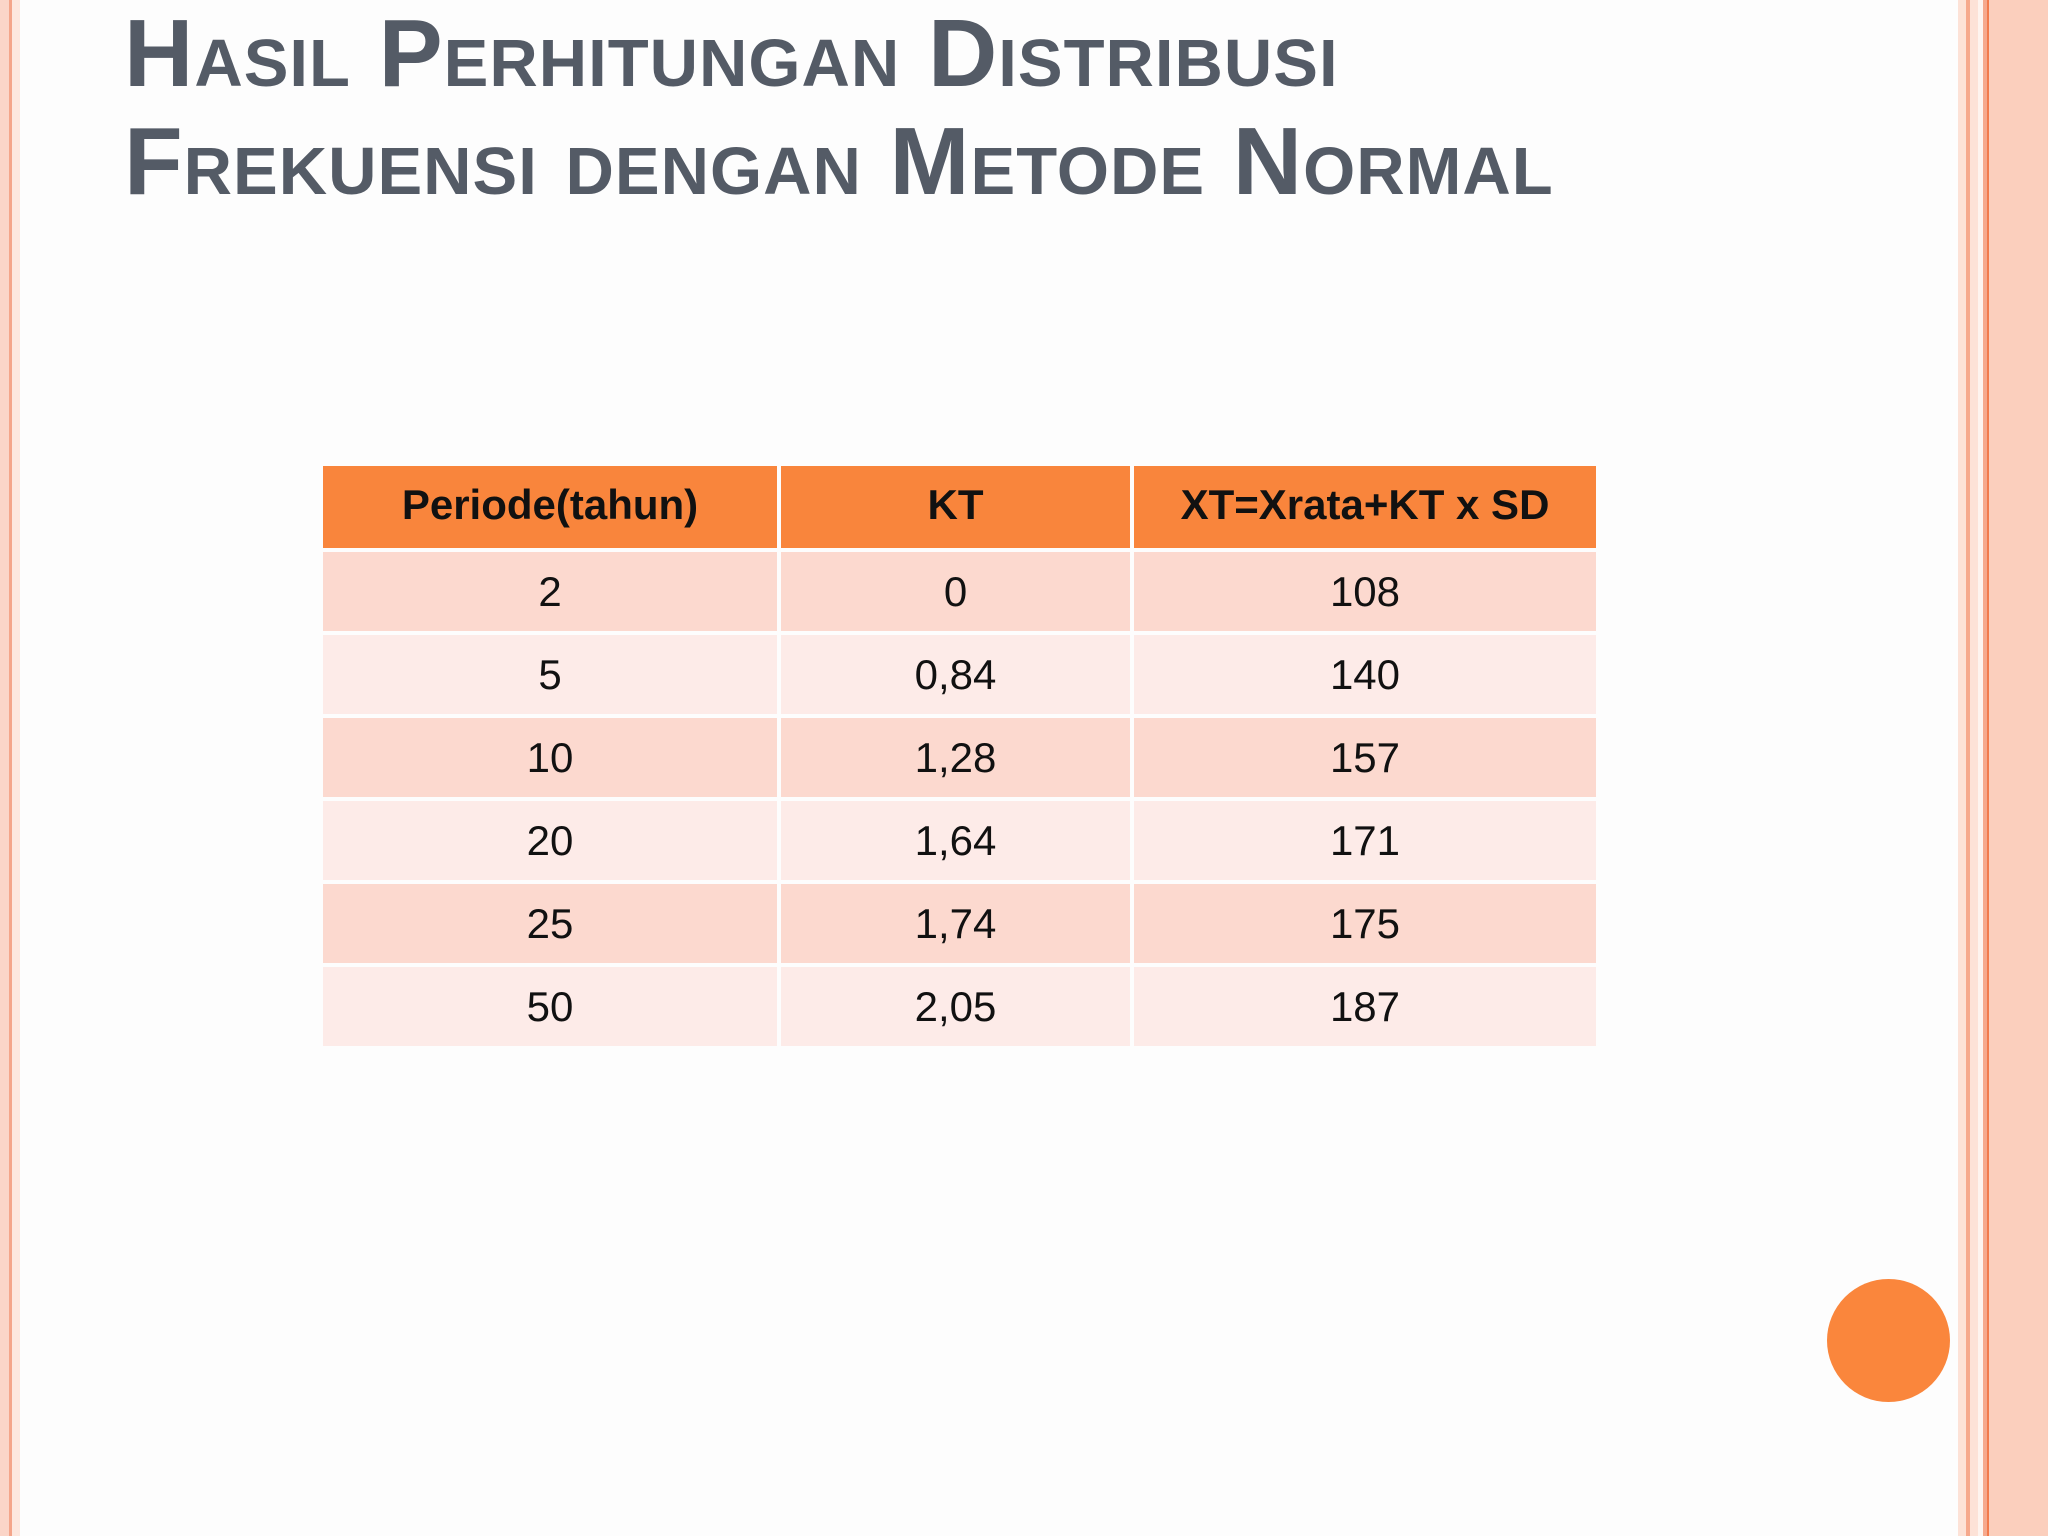 The height and width of the screenshot is (1536, 2048). I want to click on cell-periode: 20, so click(550, 840).